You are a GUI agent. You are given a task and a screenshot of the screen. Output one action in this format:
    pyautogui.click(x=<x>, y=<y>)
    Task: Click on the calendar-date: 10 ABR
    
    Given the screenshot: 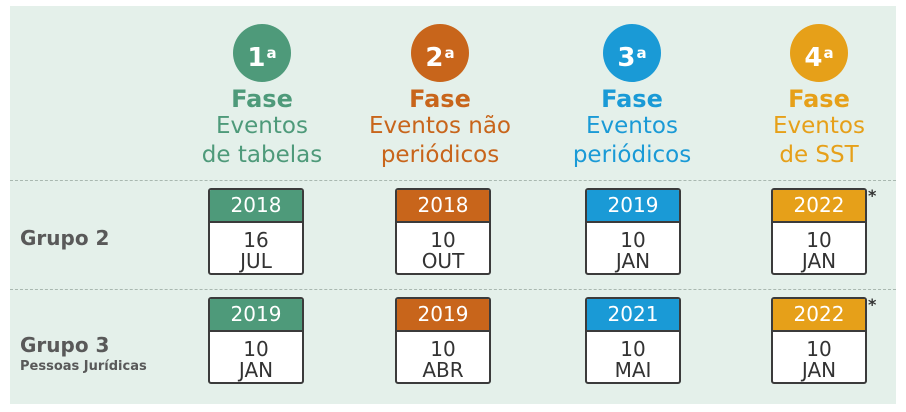 What is the action you would take?
    pyautogui.click(x=443, y=357)
    